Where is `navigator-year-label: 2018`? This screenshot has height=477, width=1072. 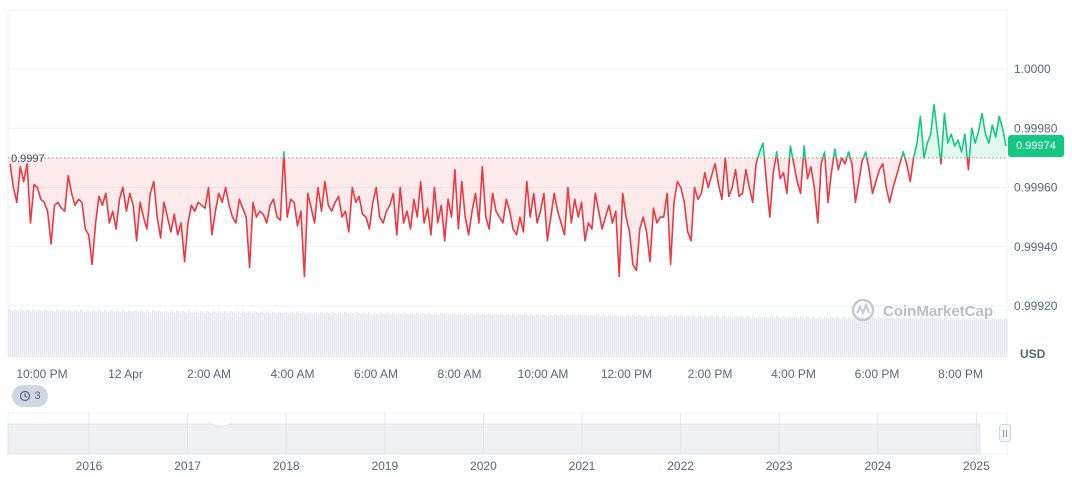 navigator-year-label: 2018 is located at coordinates (286, 466).